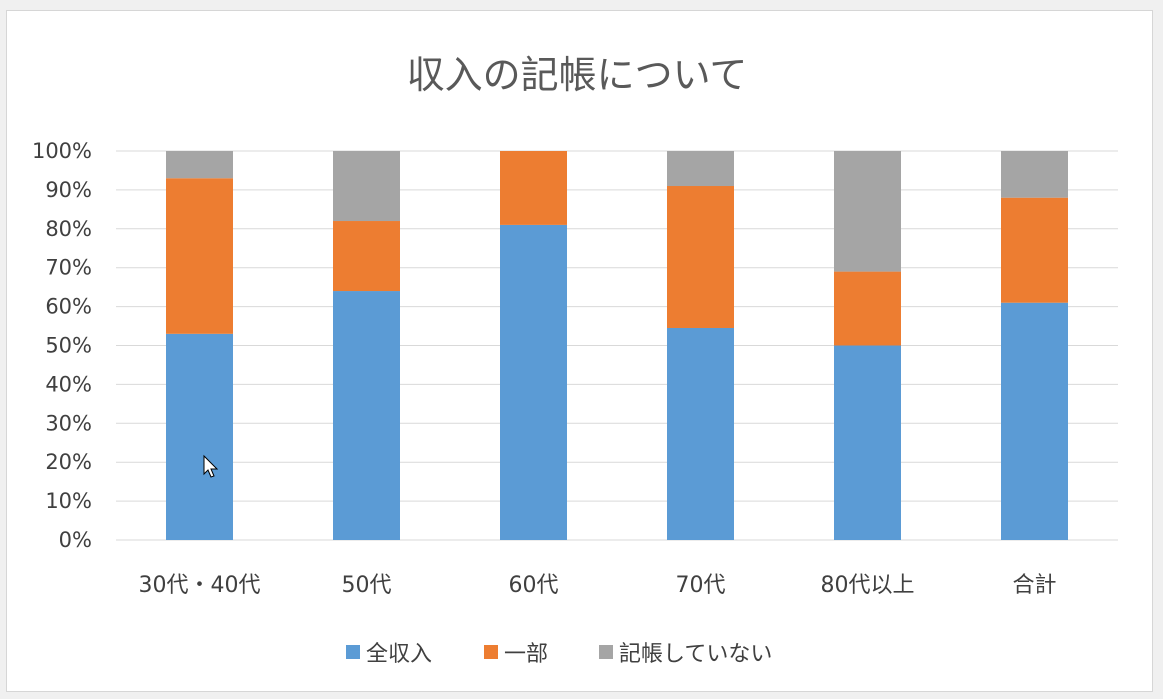  Describe the element at coordinates (68, 423) in the screenshot. I see `y-tick-label: 30%` at that location.